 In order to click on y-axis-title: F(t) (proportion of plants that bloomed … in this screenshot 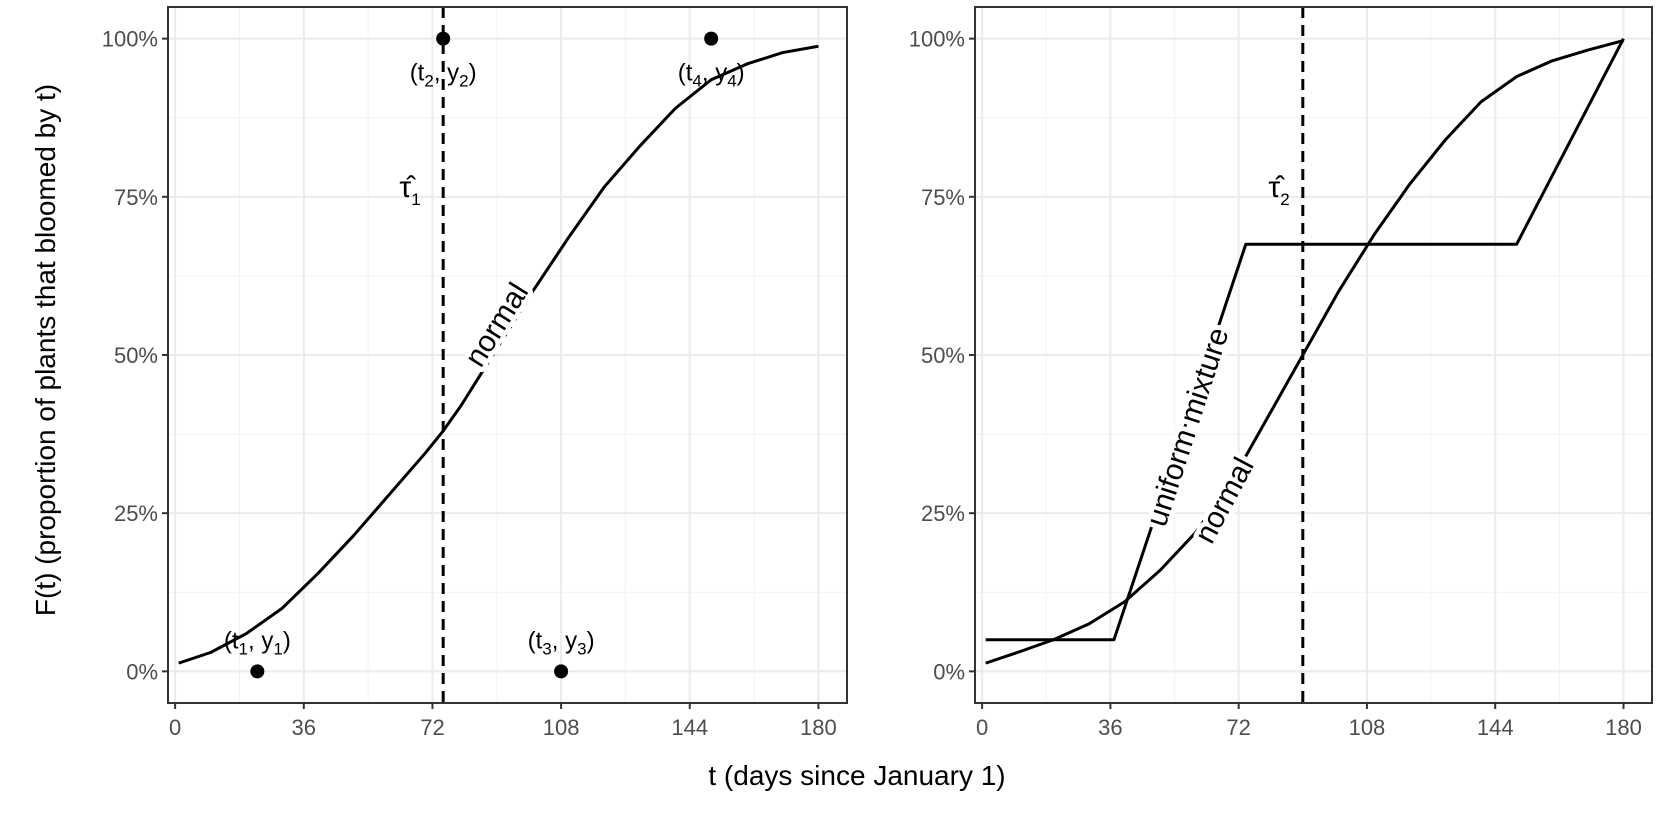, I will do `click(45, 350)`.